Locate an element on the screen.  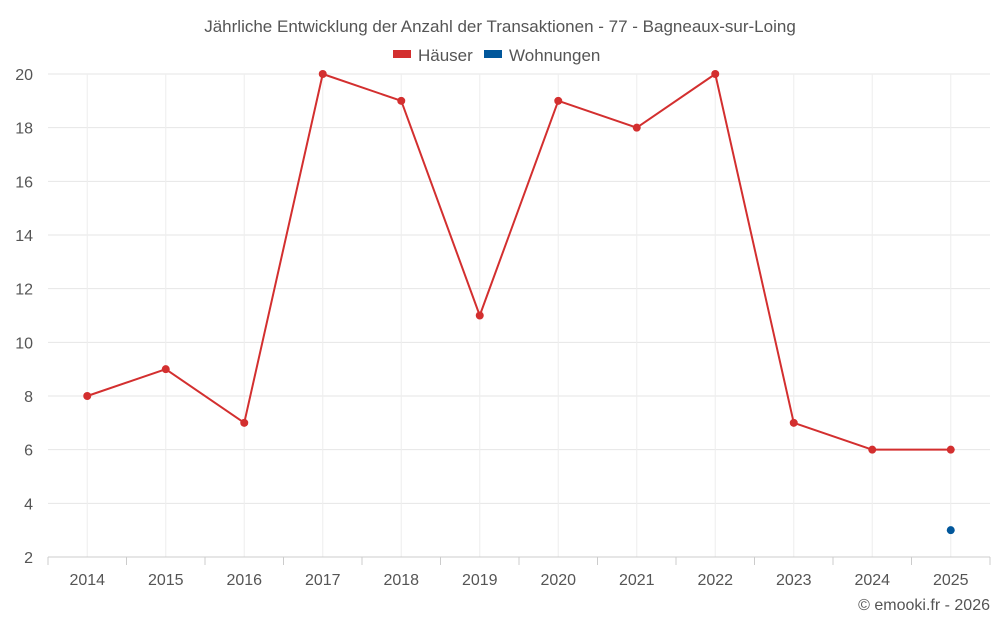
legend: Häuser Wohnungen is located at coordinates (496, 55).